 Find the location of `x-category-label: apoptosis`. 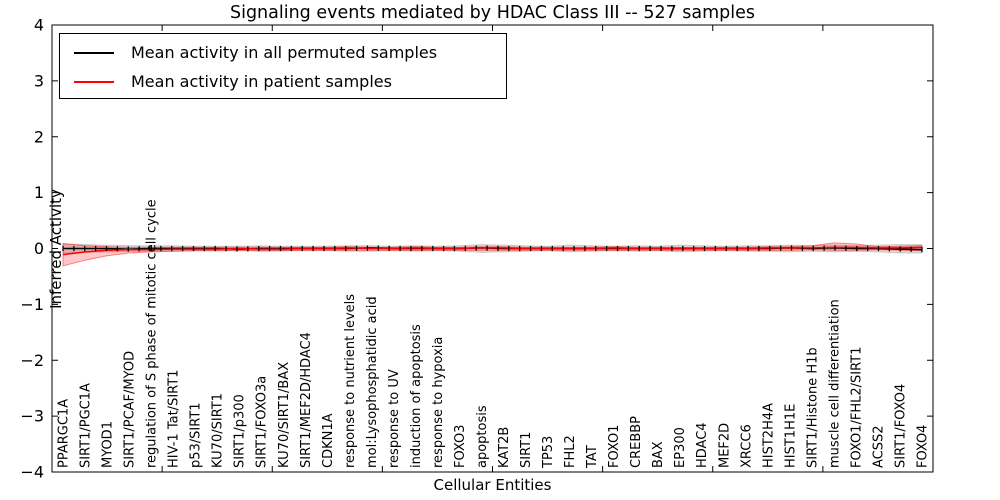

x-category-label: apoptosis is located at coordinates (482, 436).